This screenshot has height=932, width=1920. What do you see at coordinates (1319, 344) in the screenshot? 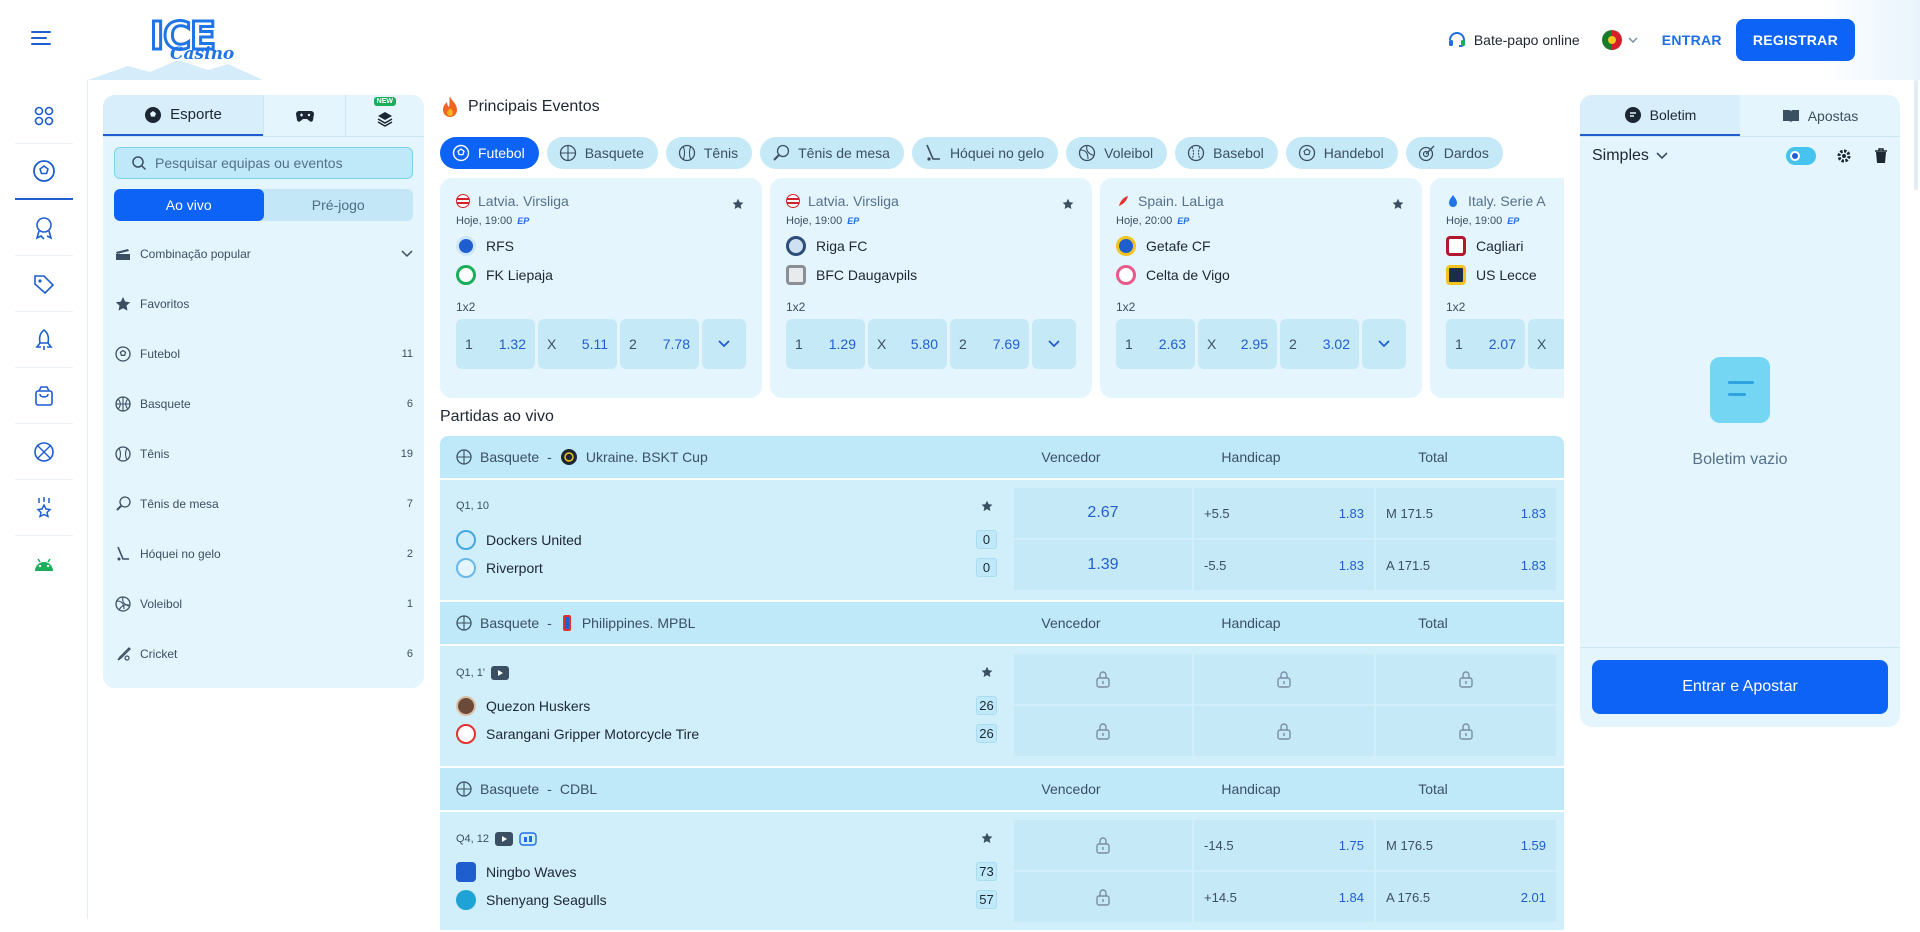
I see `odd-button-2: 2 3.02` at bounding box center [1319, 344].